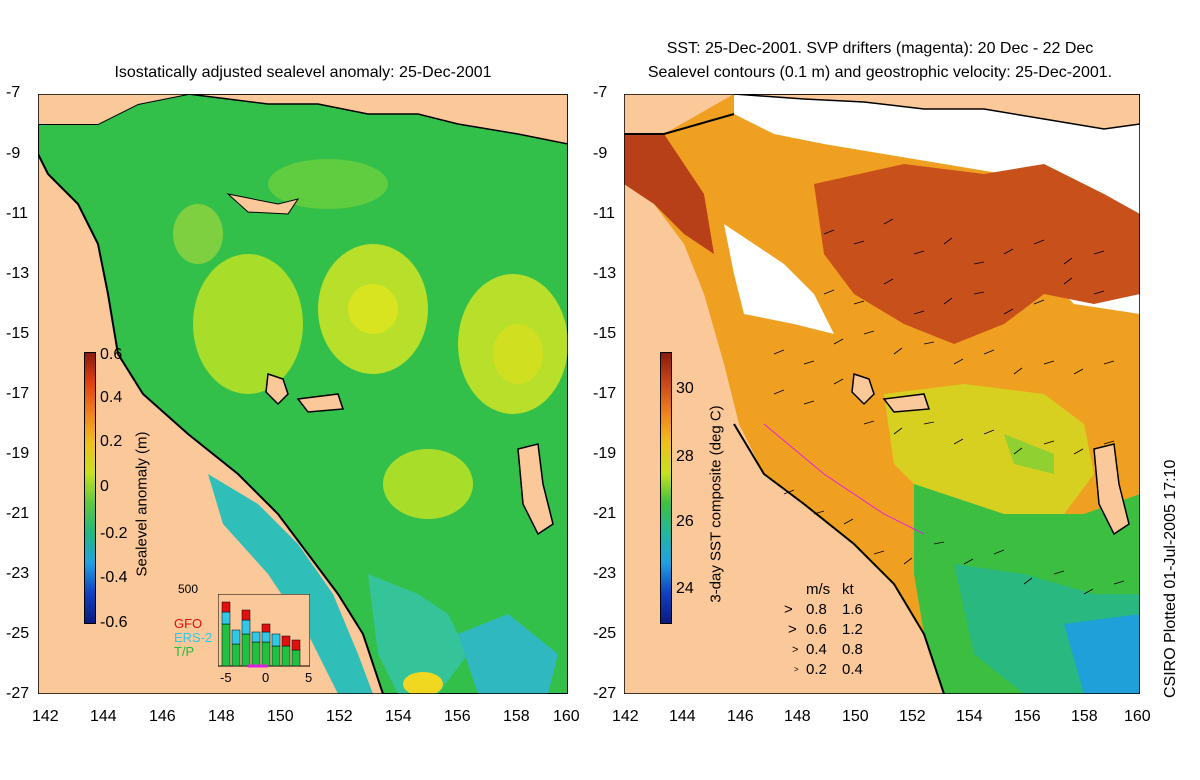  Describe the element at coordinates (111, 354) in the screenshot. I see `colorbar-tick: 0.6` at that location.